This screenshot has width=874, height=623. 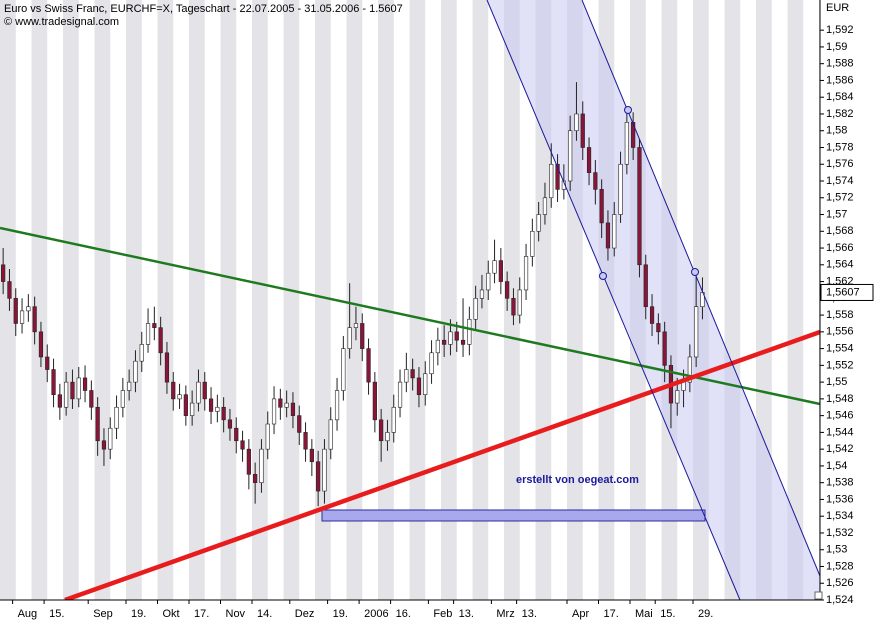 What do you see at coordinates (840, 566) in the screenshot?
I see `y-tick-label: 1,528` at bounding box center [840, 566].